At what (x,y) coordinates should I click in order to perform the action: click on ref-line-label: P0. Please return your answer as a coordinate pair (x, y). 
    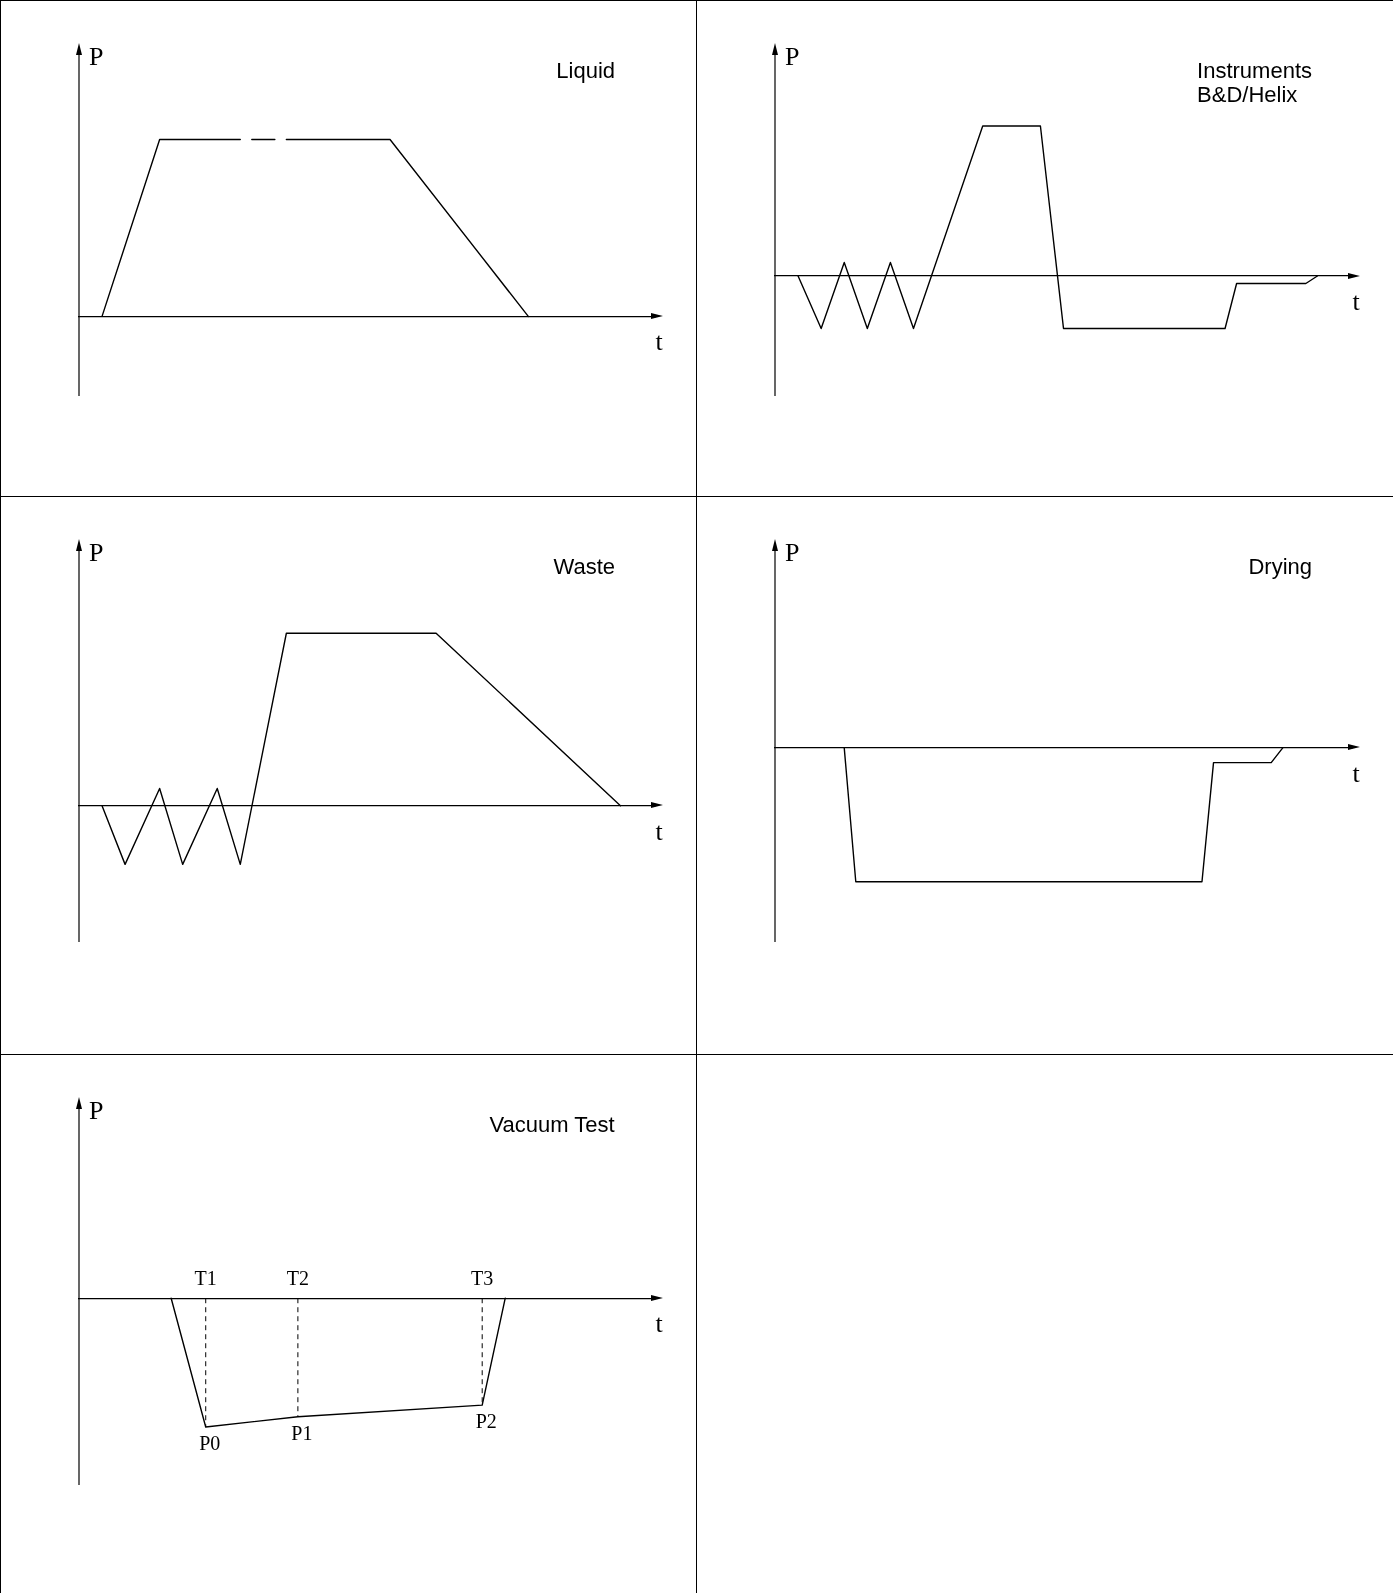
    Looking at the image, I should click on (209, 1442).